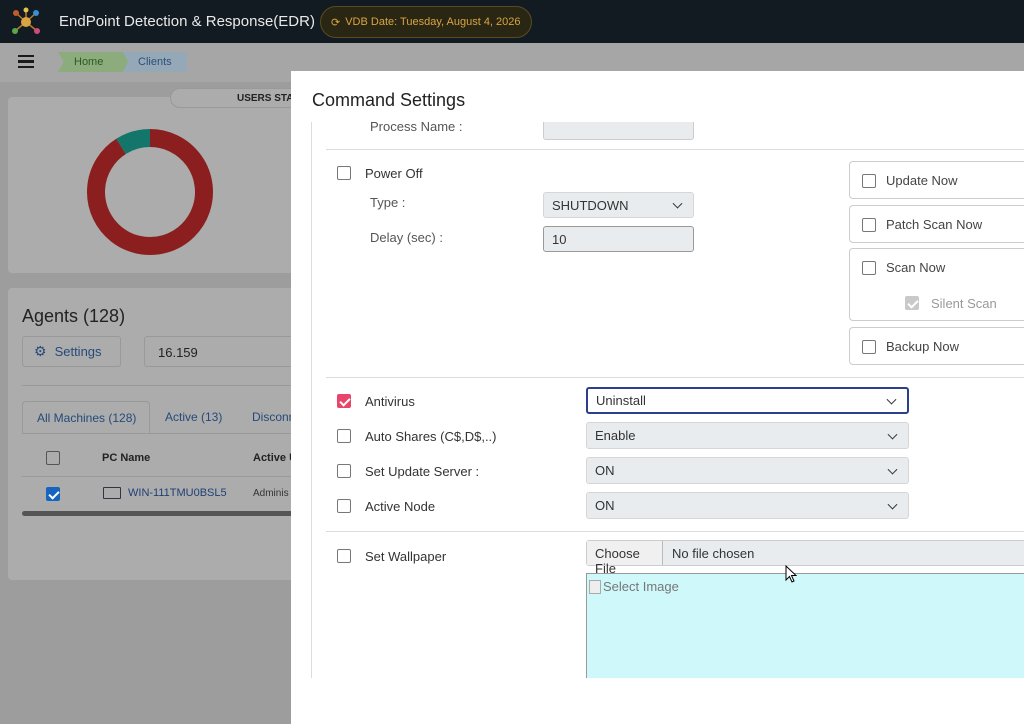  Describe the element at coordinates (390, 401) in the screenshot. I see `option-label: Antivirus` at that location.